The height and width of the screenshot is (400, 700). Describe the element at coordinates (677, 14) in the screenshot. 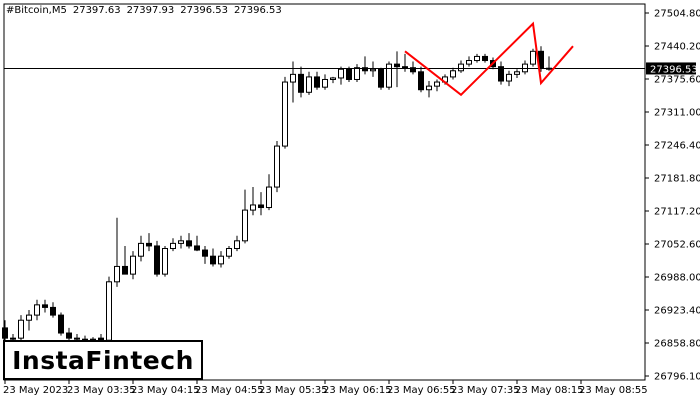

I see `y-tick-label: 27504.80` at that location.